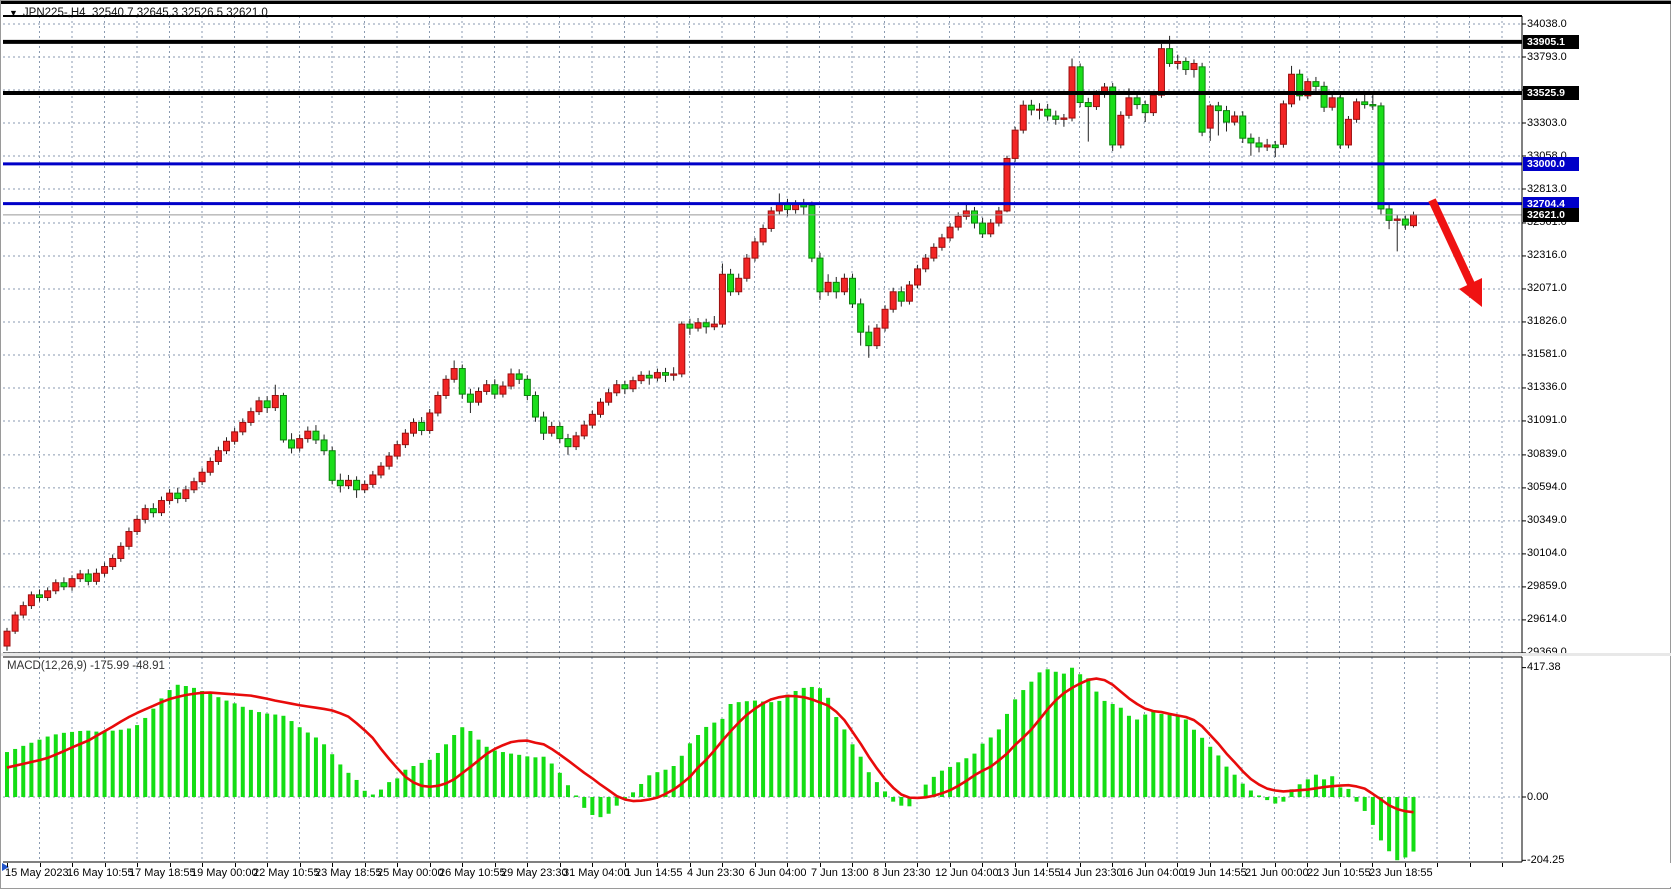 This screenshot has height=889, width=1671. I want to click on scroll-anchor-icon, so click(5, 867).